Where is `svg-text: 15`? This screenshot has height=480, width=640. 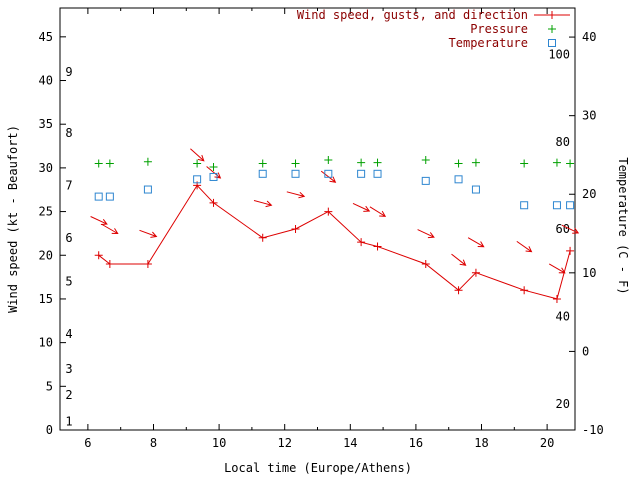 svg-text: 15 is located at coordinates (46, 299).